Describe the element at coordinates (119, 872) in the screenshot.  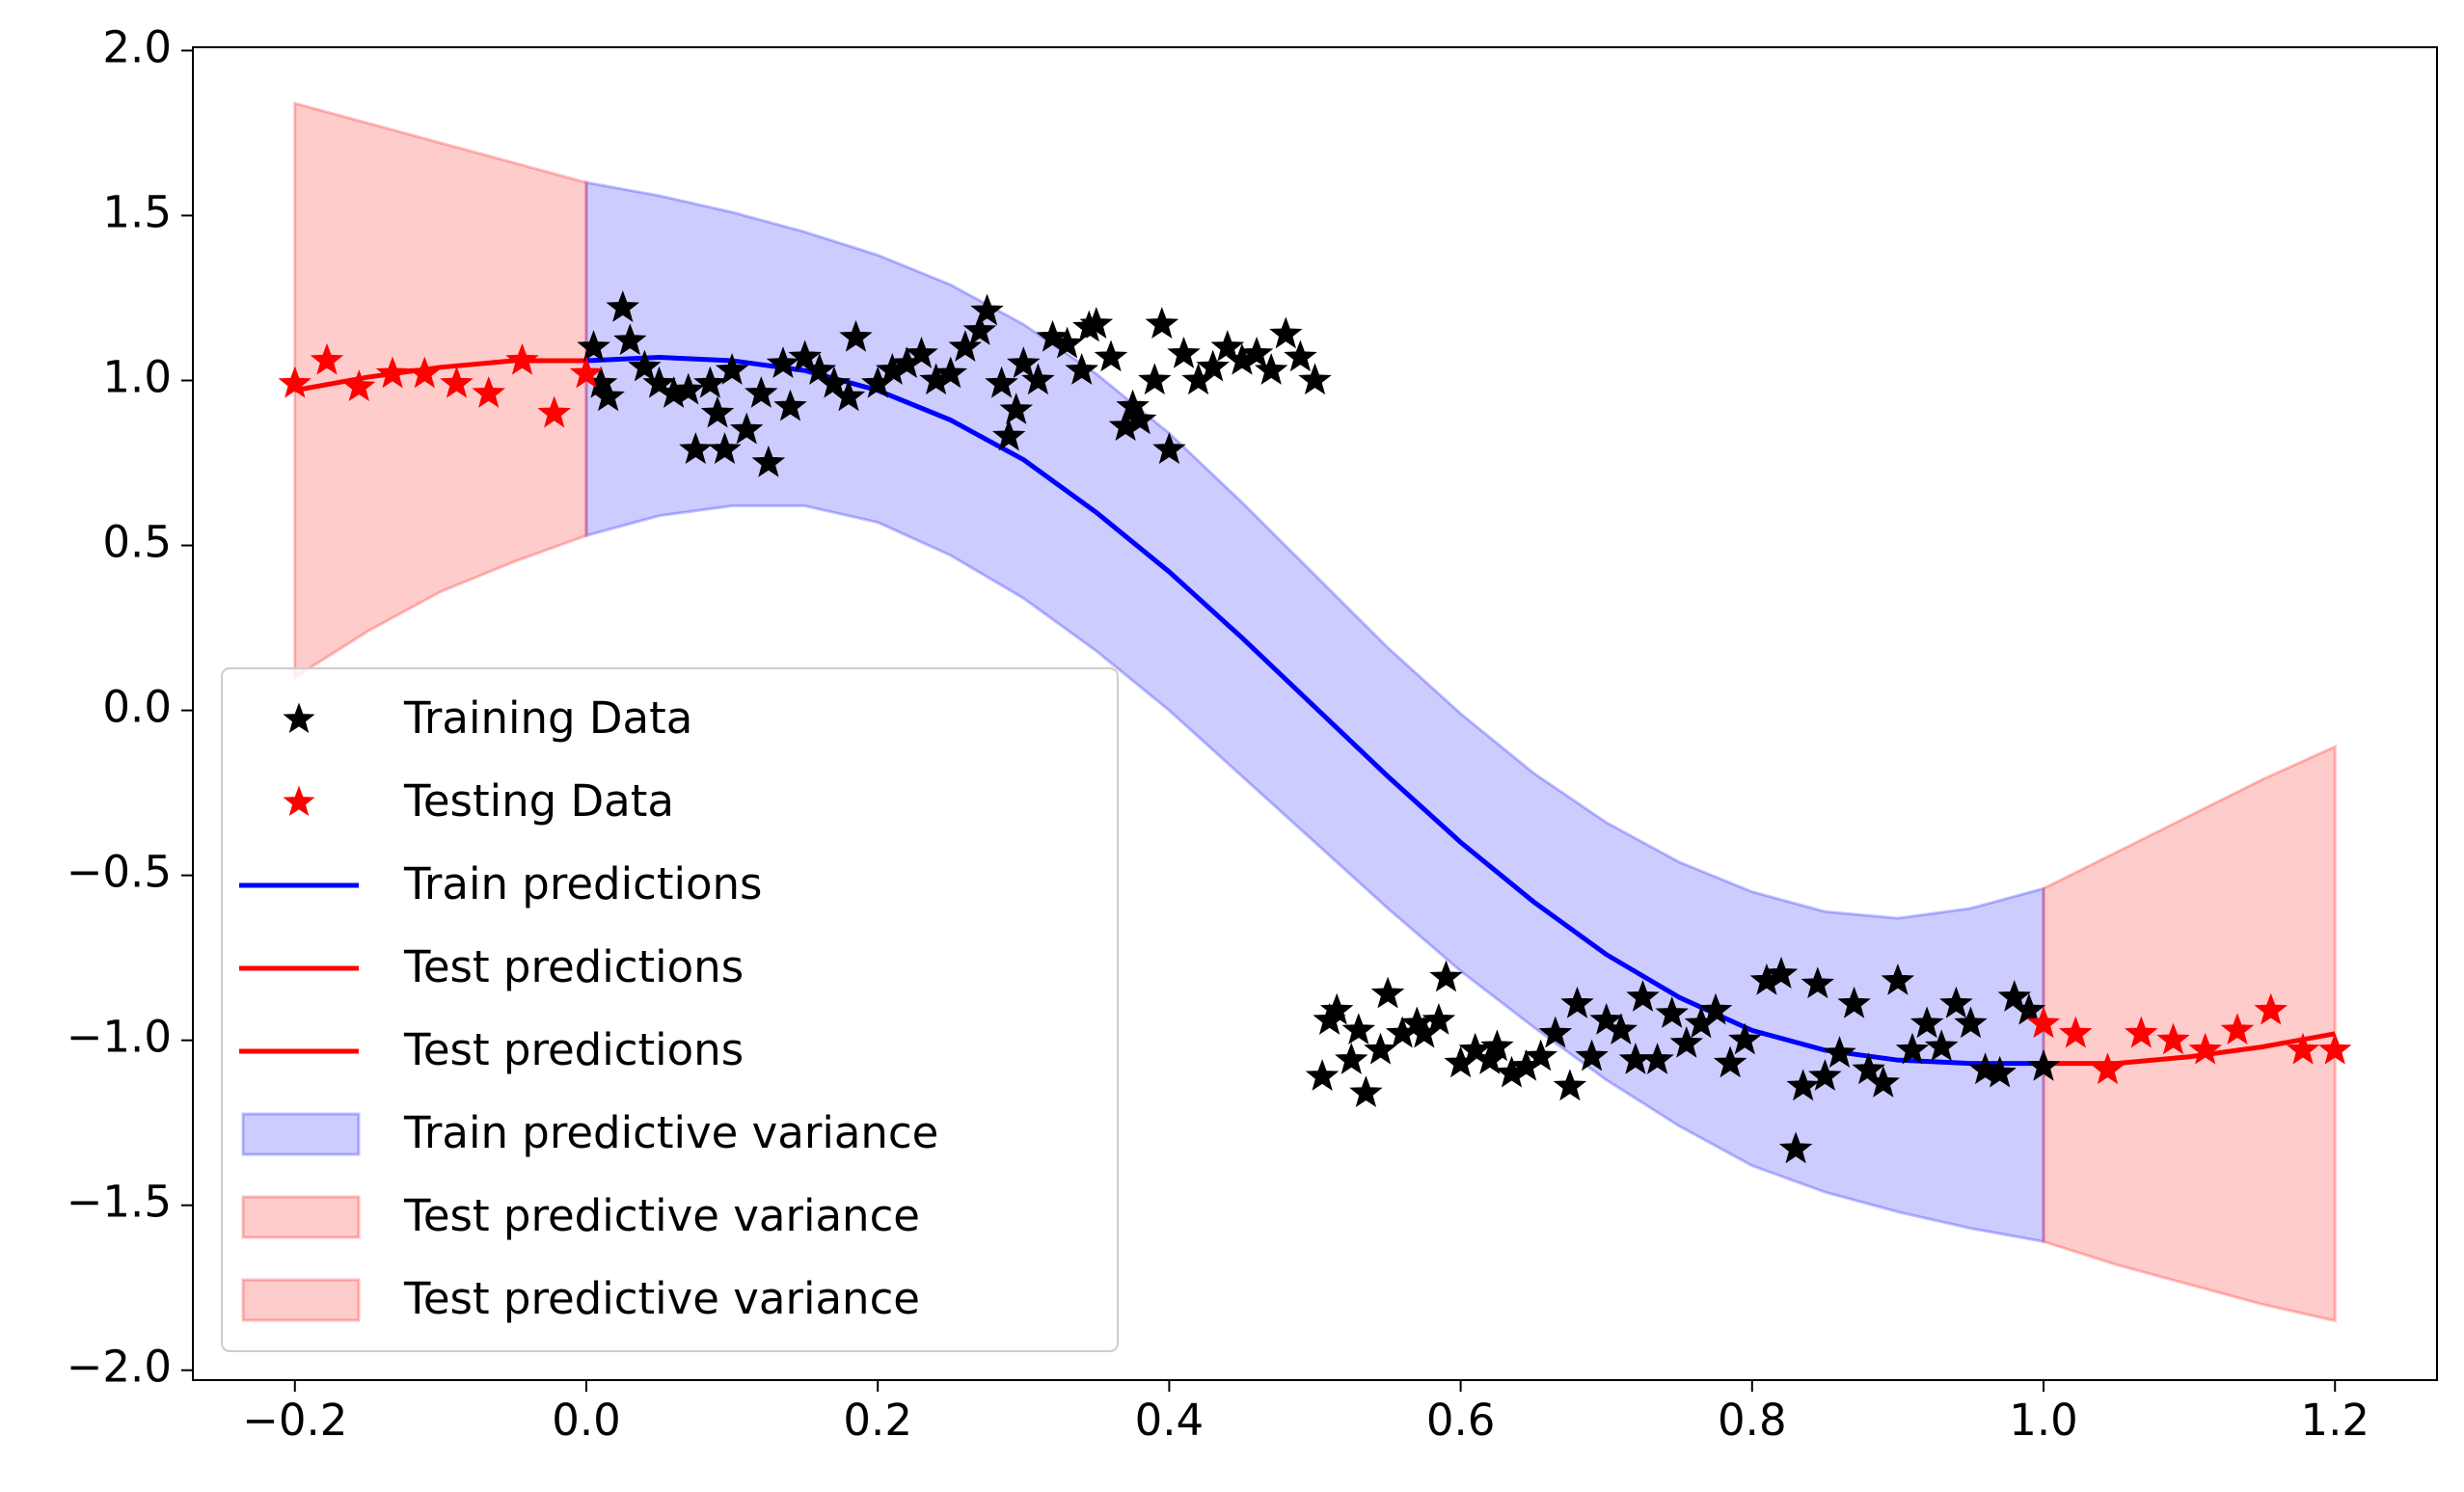
I see `y-tick-label: −0.5` at that location.